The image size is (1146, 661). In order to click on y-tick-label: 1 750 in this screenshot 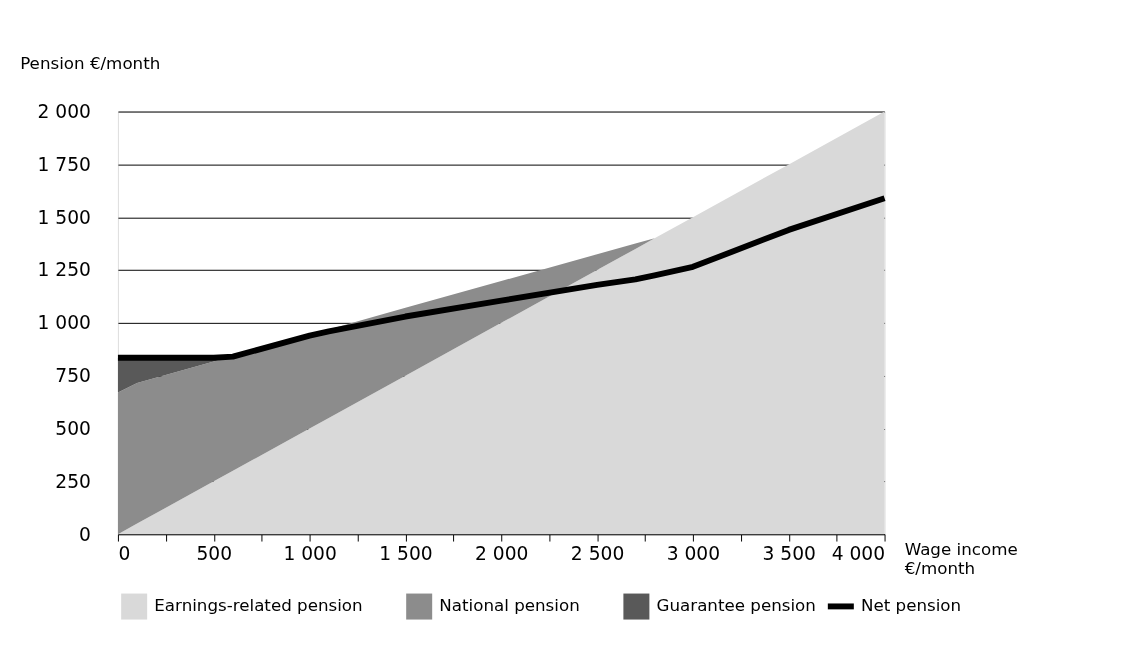, I will do `click(64, 164)`.